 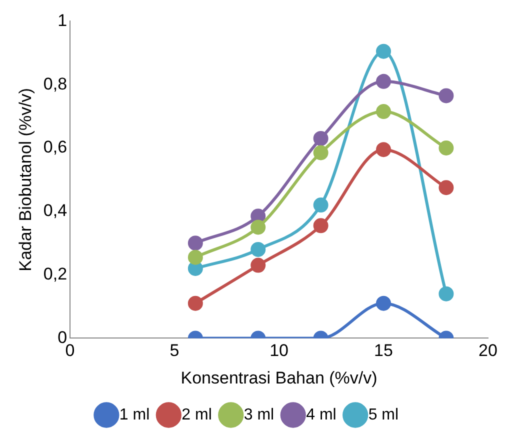 I want to click on legend-label: 1 ml, so click(x=134, y=415).